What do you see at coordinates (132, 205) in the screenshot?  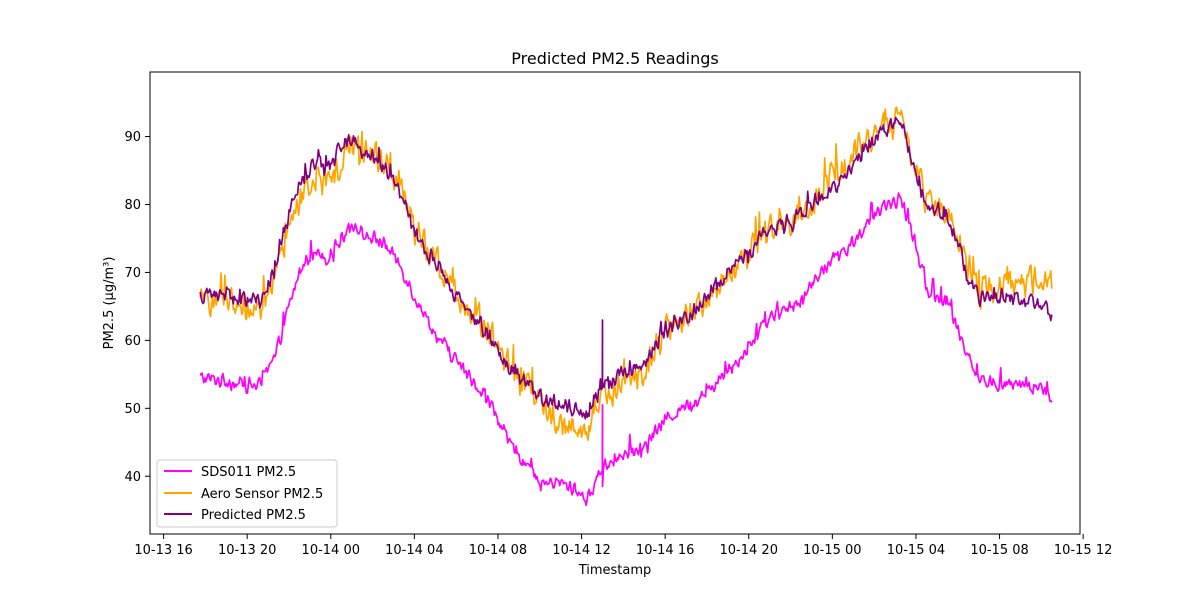 I see `y-tick-label: 80` at bounding box center [132, 205].